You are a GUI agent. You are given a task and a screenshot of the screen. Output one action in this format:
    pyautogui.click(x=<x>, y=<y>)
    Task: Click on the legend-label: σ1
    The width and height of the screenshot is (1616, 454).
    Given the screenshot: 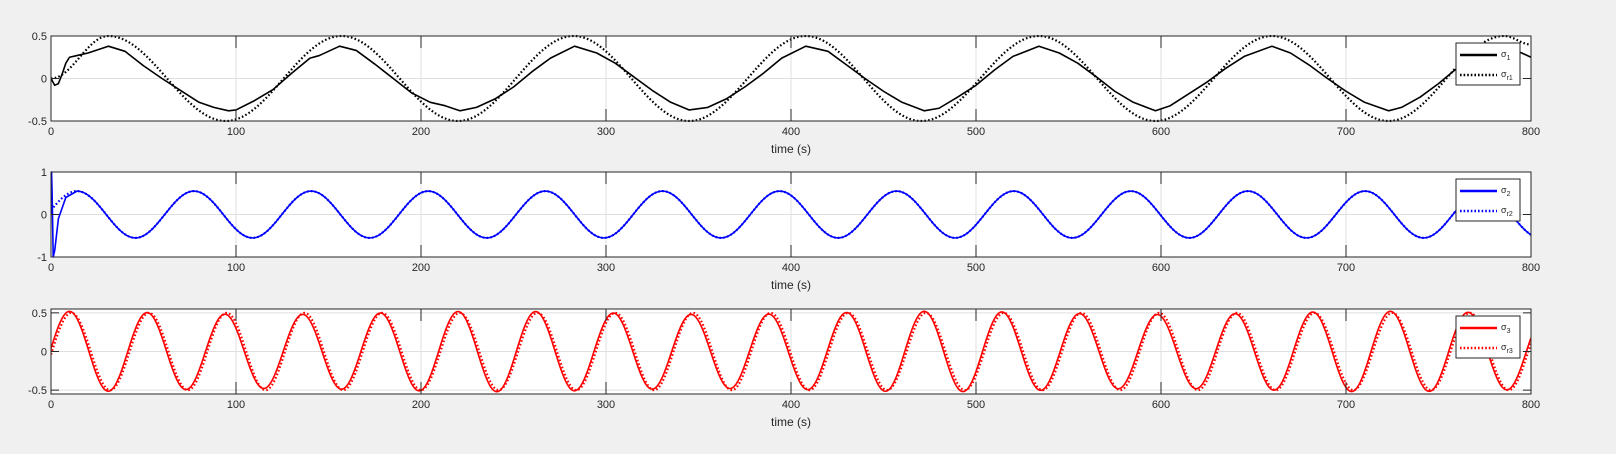 What is the action you would take?
    pyautogui.click(x=1506, y=55)
    